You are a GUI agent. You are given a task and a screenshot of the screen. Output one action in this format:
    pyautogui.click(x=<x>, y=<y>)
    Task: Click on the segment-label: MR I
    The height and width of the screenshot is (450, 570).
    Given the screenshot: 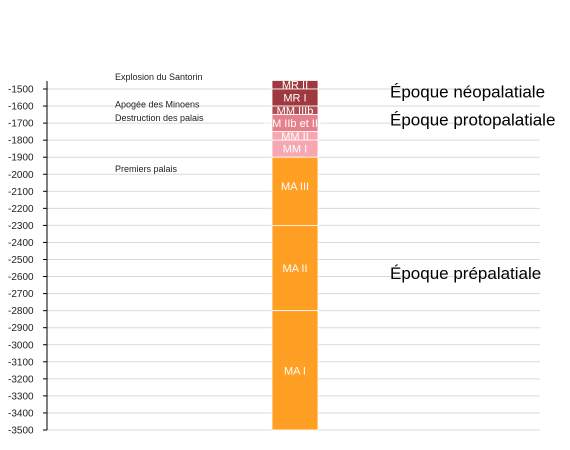 What is the action you would take?
    pyautogui.click(x=294, y=99)
    